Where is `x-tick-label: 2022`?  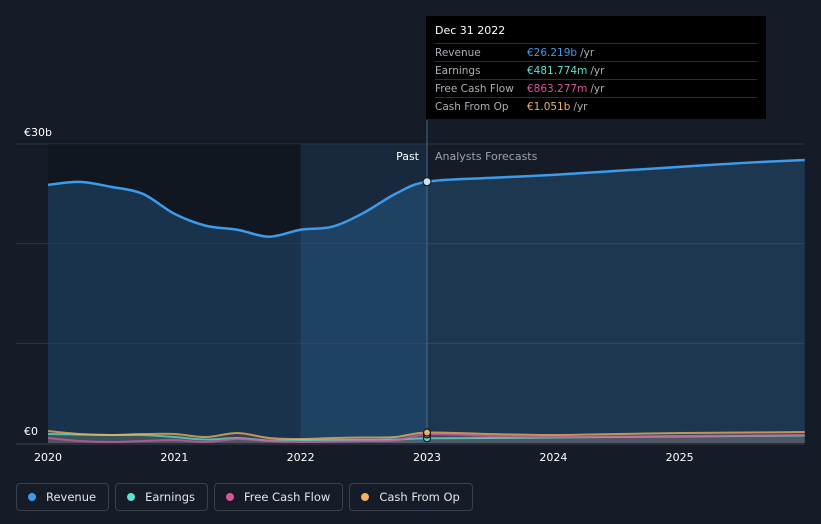 x-tick-label: 2022 is located at coordinates (301, 457).